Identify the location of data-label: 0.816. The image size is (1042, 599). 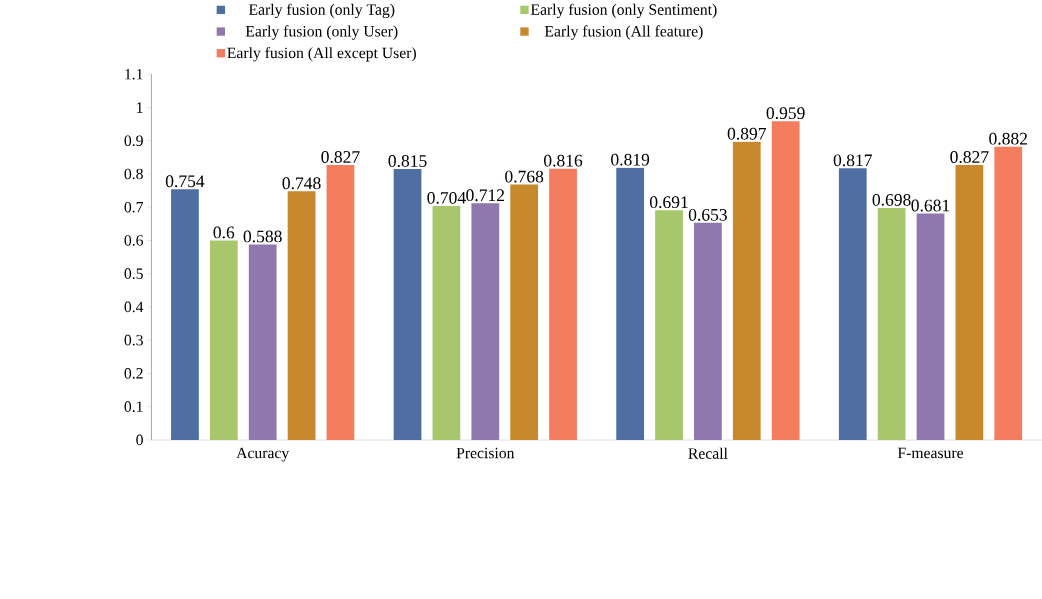
(563, 160).